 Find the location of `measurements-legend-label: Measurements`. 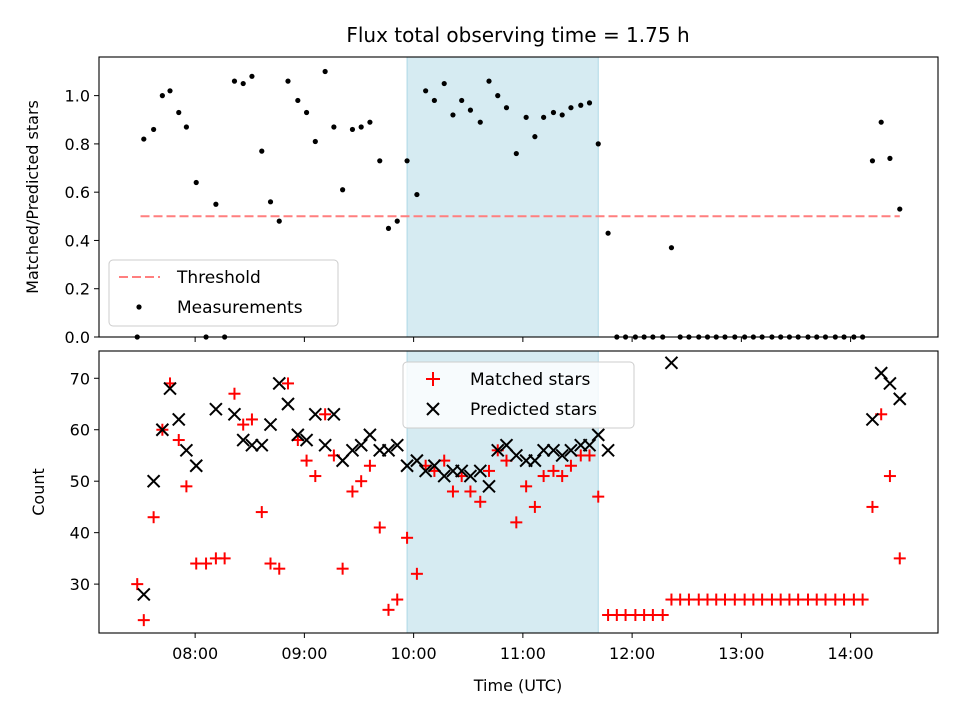

measurements-legend-label: Measurements is located at coordinates (240, 308).